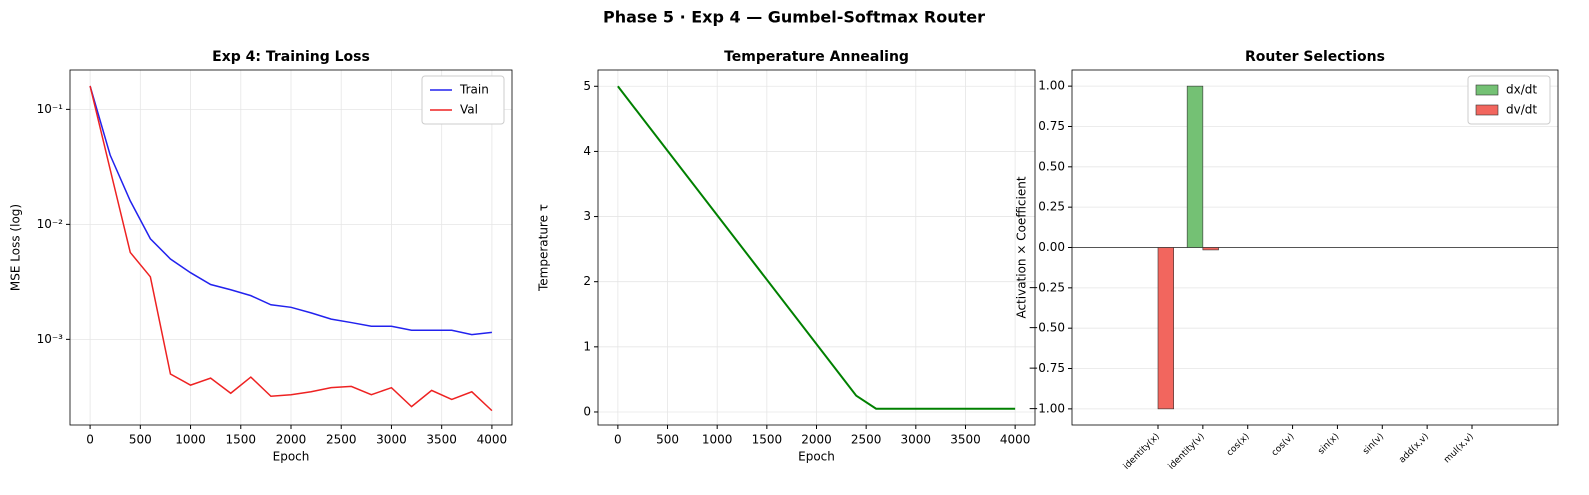 The height and width of the screenshot is (495, 1589). I want to click on x-tick-label: identity(v), so click(1187, 452).